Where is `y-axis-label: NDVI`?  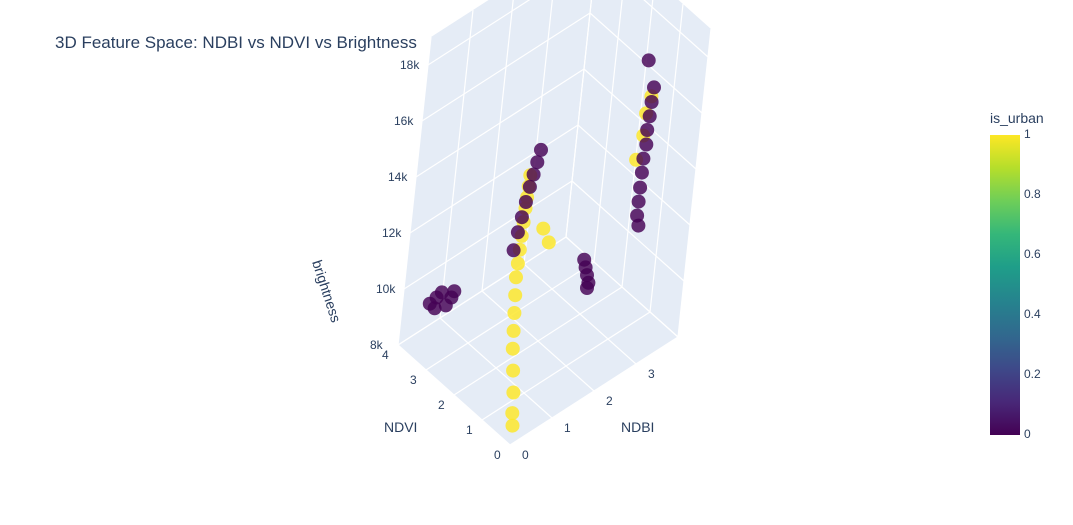
y-axis-label: NDVI is located at coordinates (400, 427).